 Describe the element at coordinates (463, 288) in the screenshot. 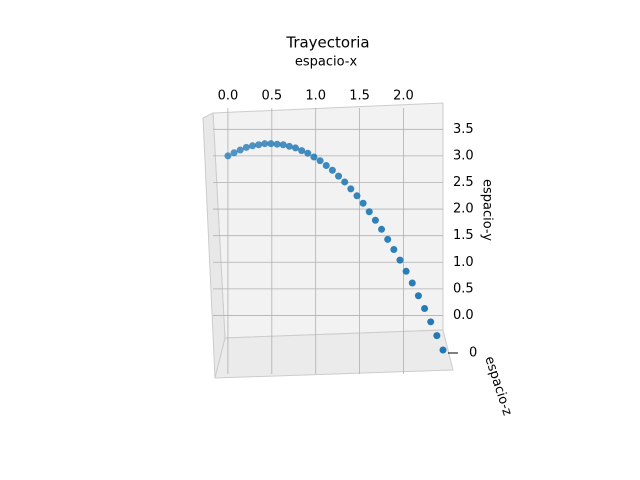

I see `y-tick-label: 0.5` at that location.